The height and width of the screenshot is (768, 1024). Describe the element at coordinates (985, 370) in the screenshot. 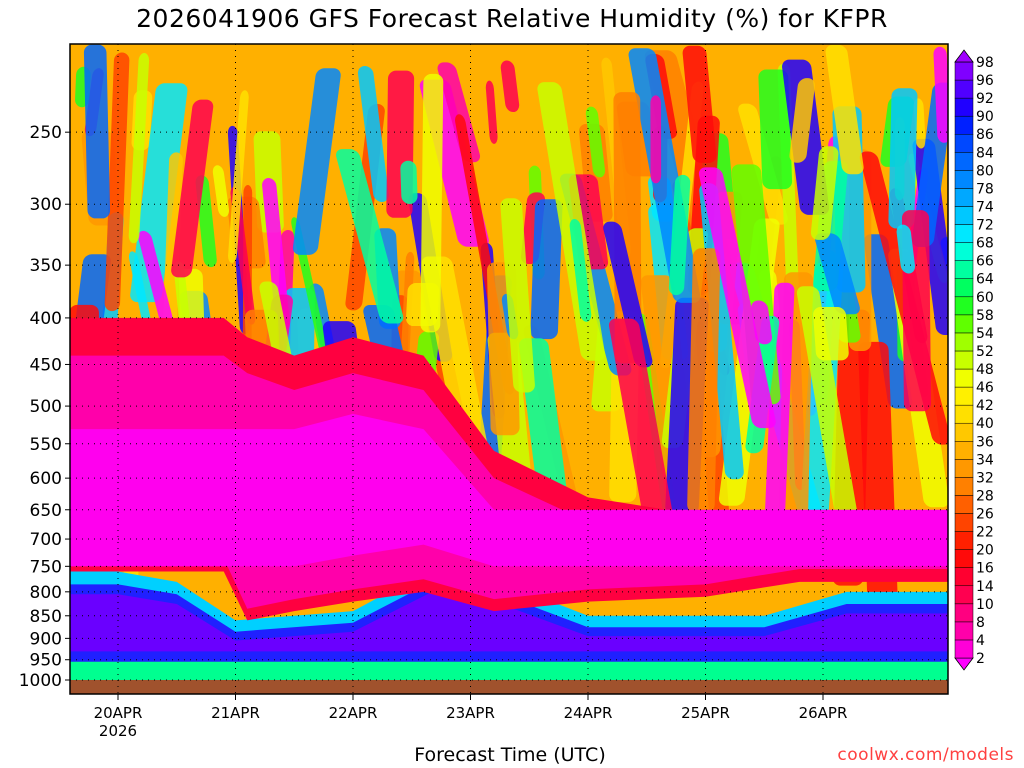

I see `colorbar-label: 48` at that location.